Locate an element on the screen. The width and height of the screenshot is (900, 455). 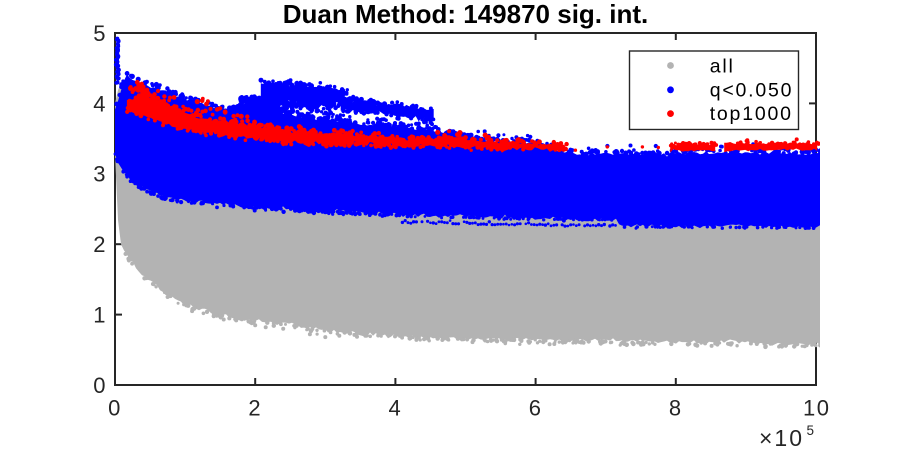
svg-text: q<0.050 is located at coordinates (752, 91).